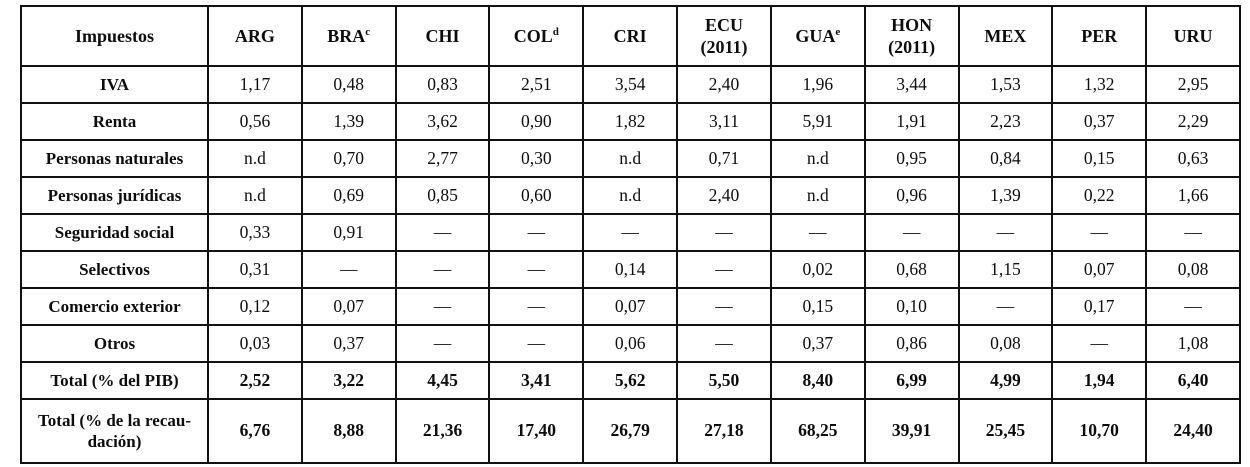 The image size is (1250, 467). I want to click on column-header-uru: URU, so click(1193, 36).